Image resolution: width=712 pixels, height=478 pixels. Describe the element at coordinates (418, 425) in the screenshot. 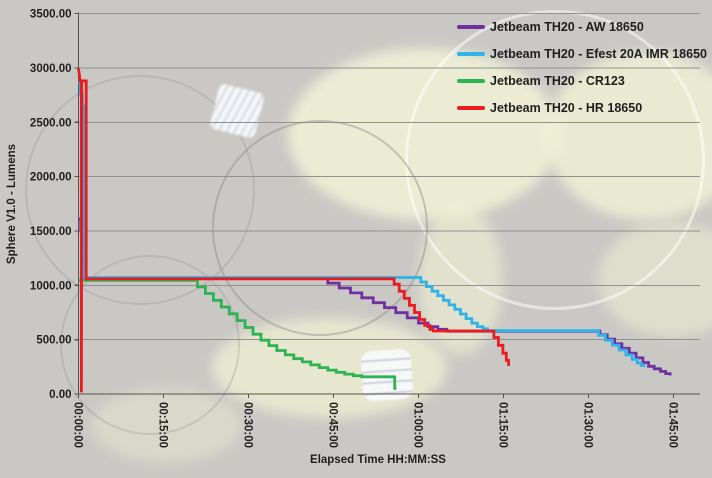

I see `svg-text: 01:00:00` at that location.